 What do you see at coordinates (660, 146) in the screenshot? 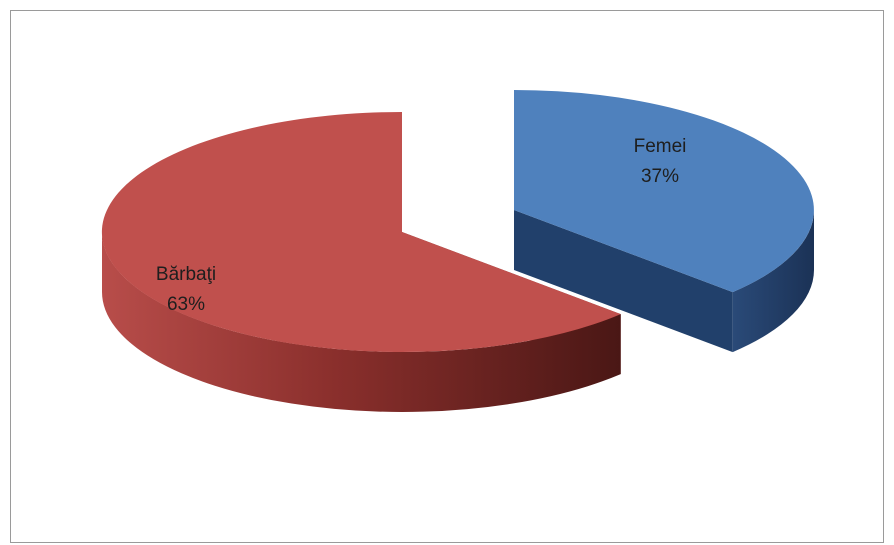
I see `slice-label-name: Femei` at bounding box center [660, 146].